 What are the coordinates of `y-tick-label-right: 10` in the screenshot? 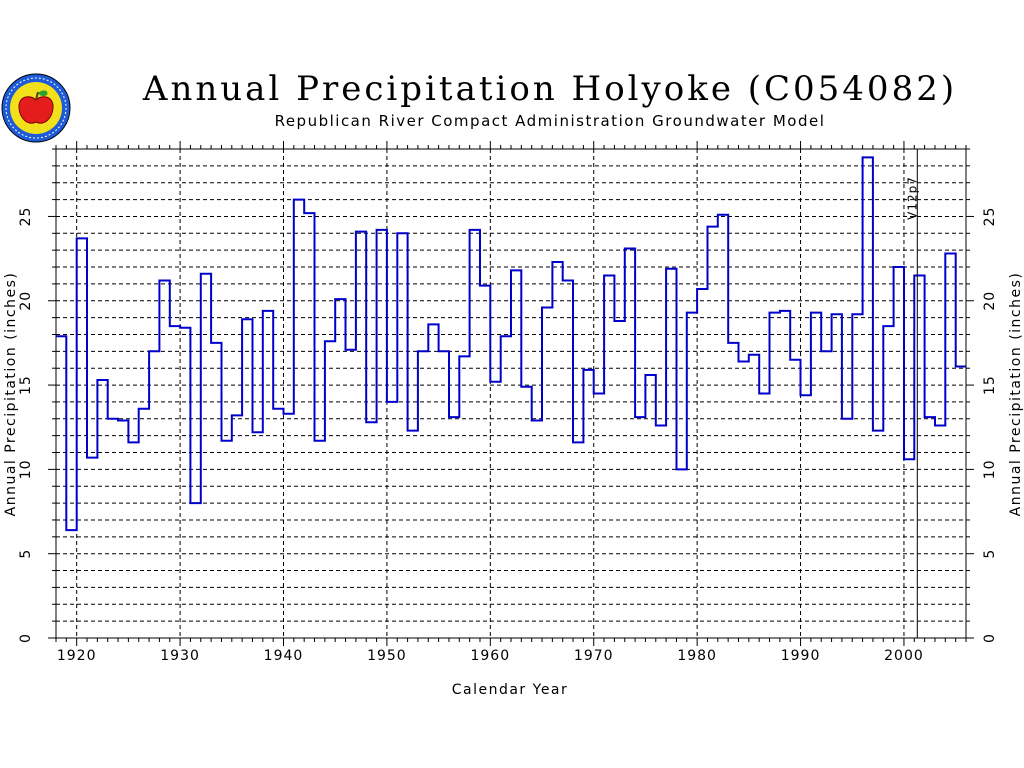 It's located at (990, 469).